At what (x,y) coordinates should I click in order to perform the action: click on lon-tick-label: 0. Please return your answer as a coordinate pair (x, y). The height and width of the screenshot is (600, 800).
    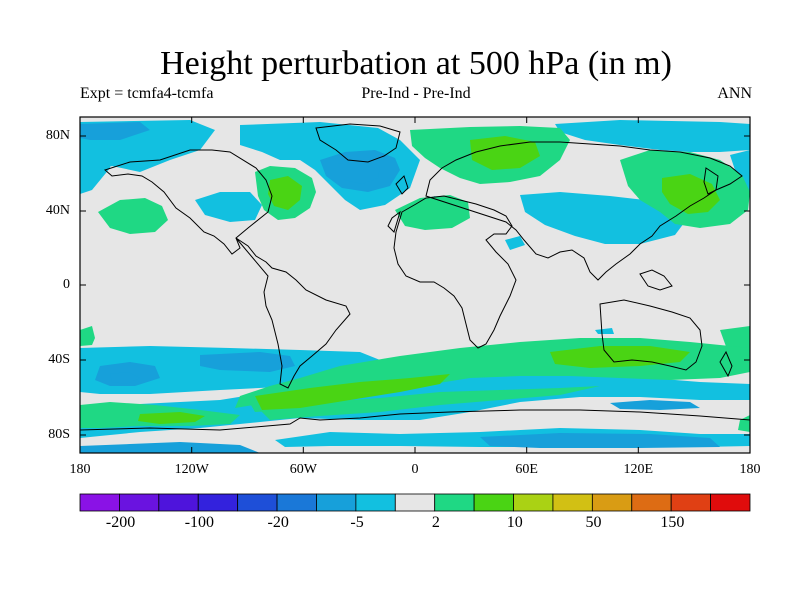
    Looking at the image, I should click on (415, 469).